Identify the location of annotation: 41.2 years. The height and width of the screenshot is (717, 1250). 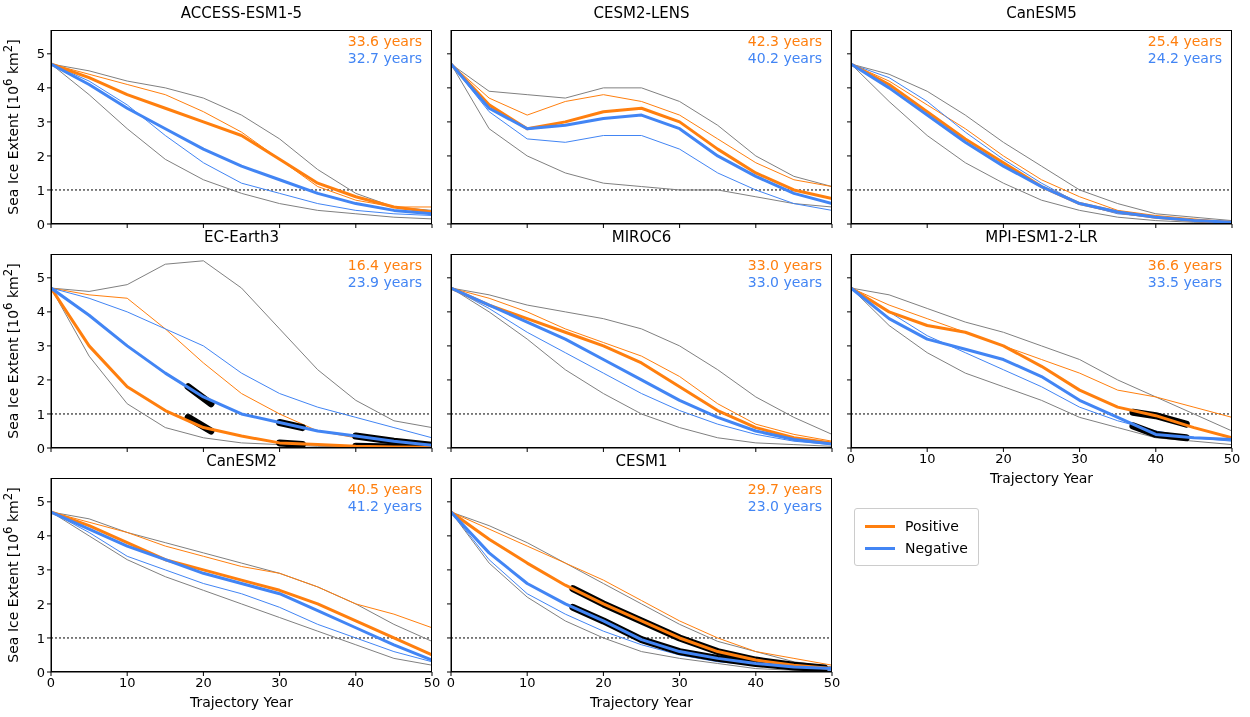
(384, 506).